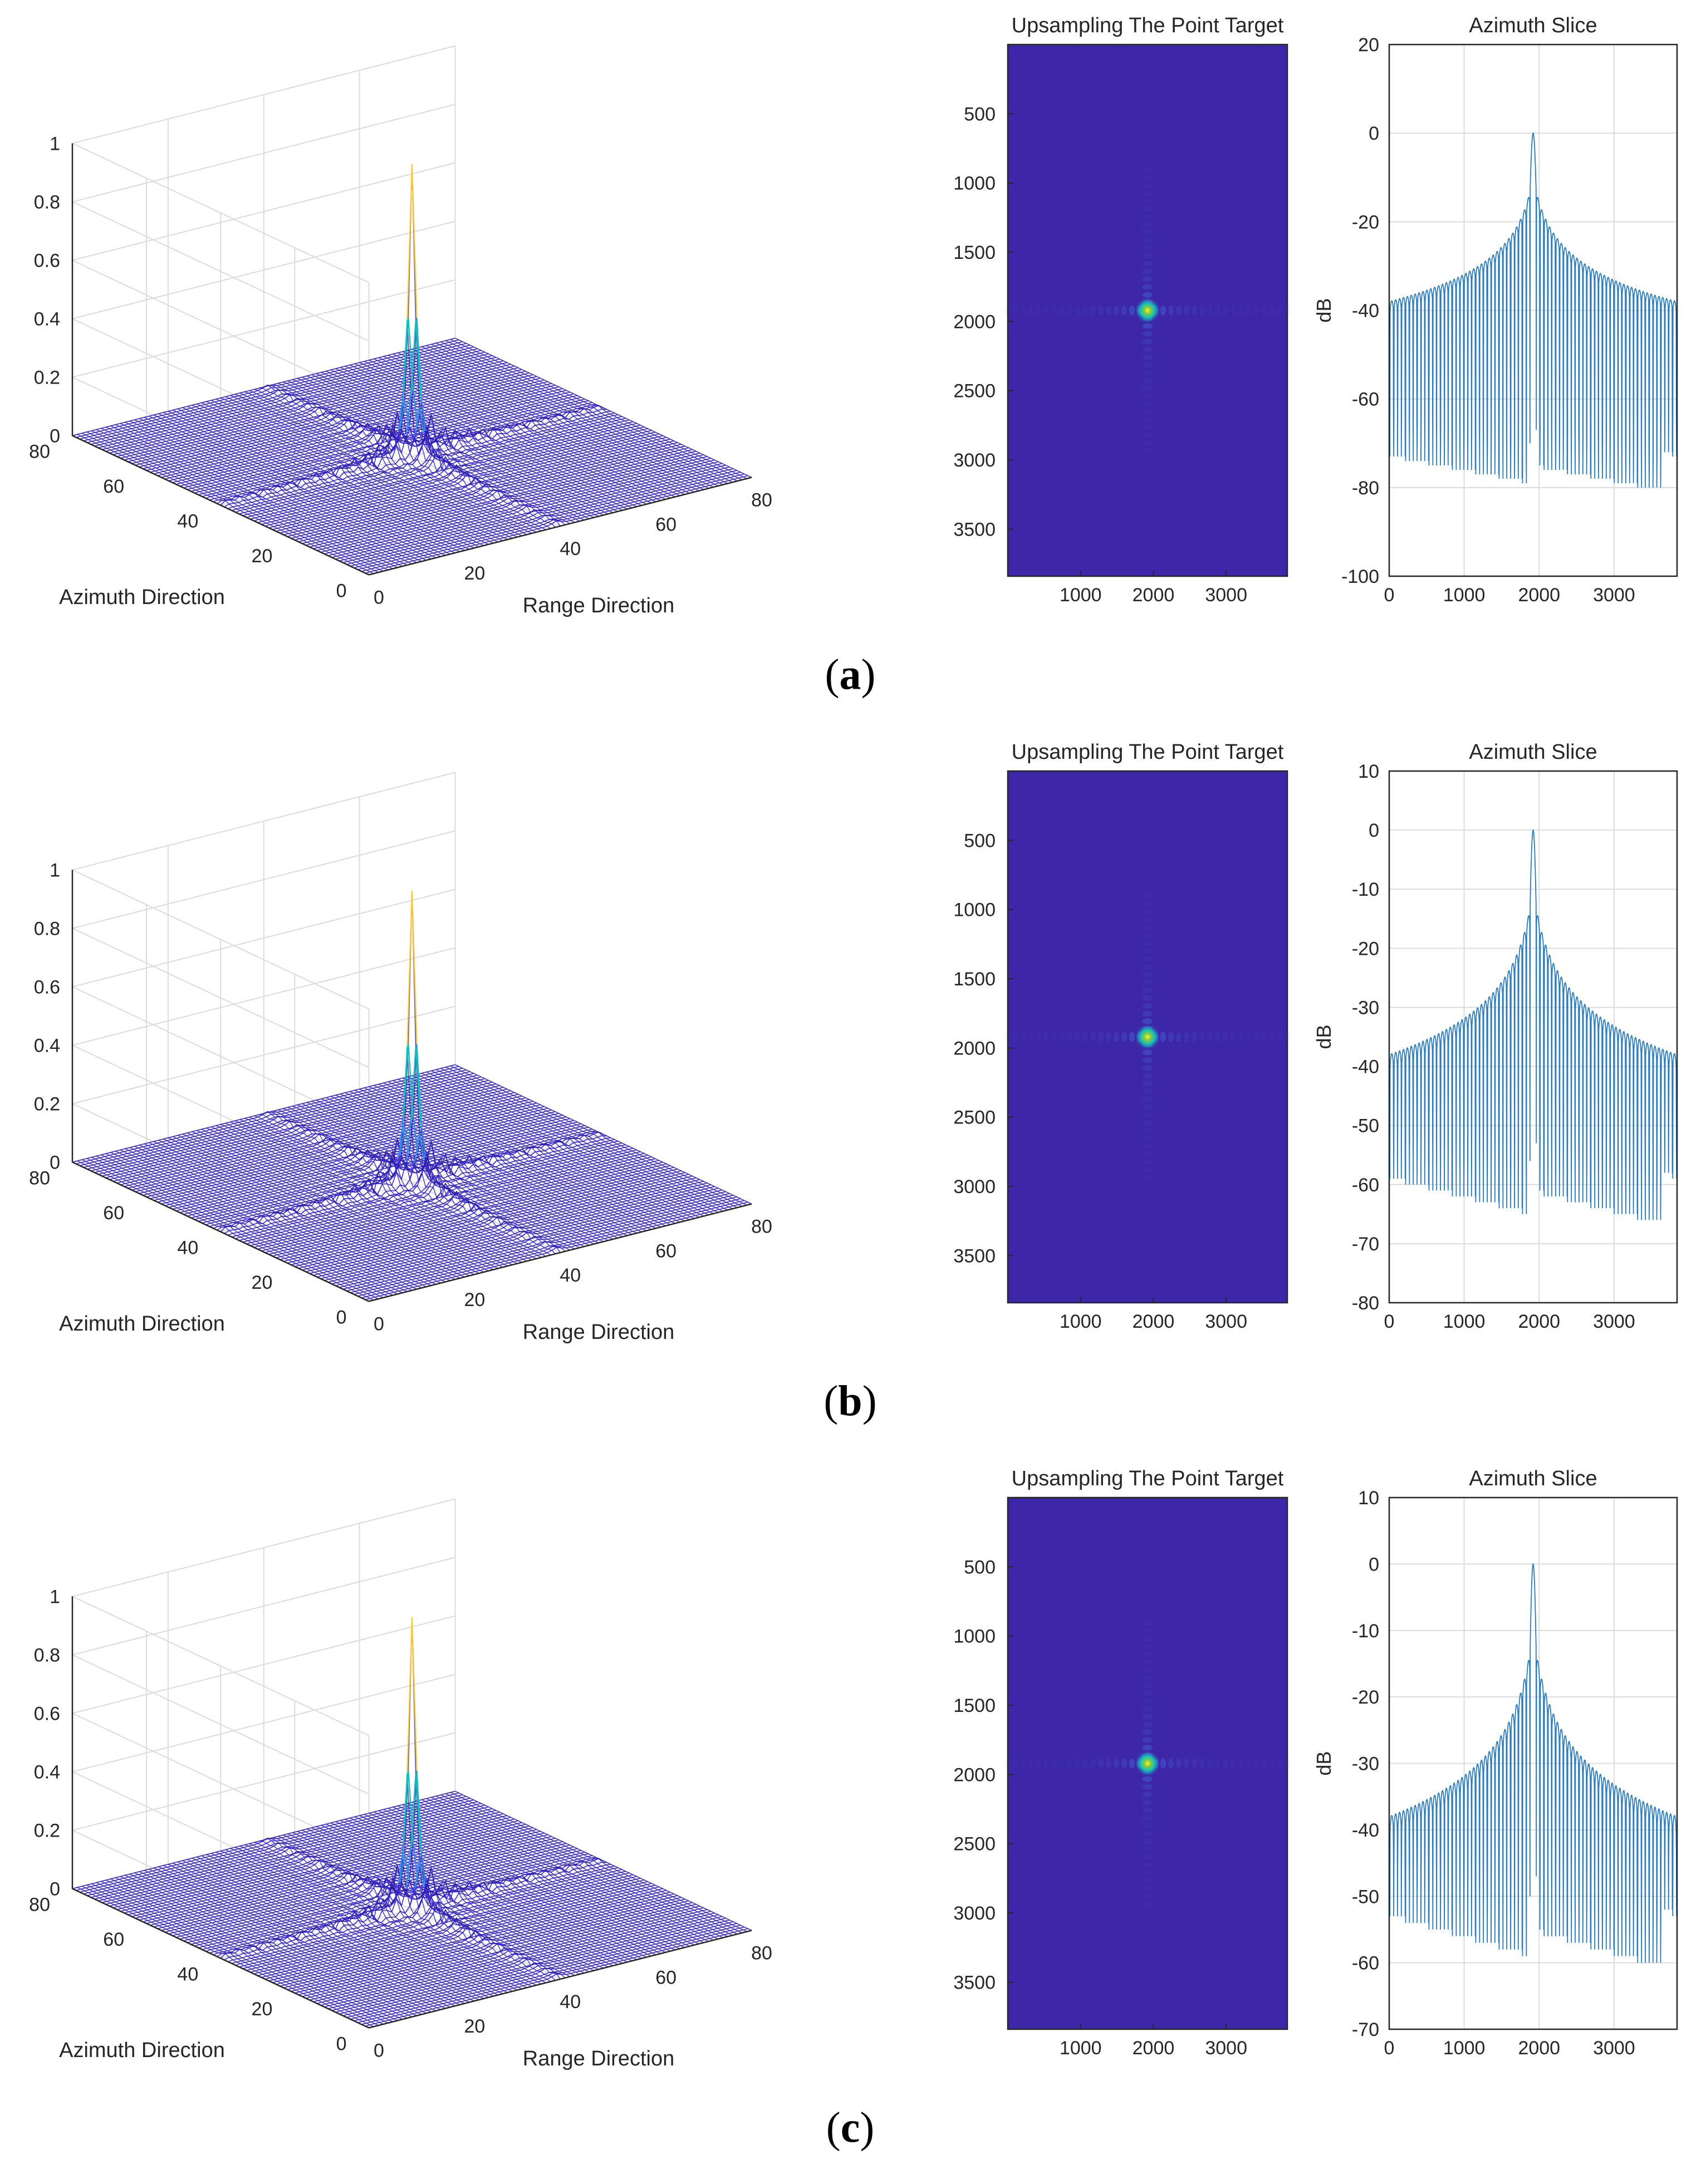  What do you see at coordinates (850, 1401) in the screenshot?
I see `panel-letter: b` at bounding box center [850, 1401].